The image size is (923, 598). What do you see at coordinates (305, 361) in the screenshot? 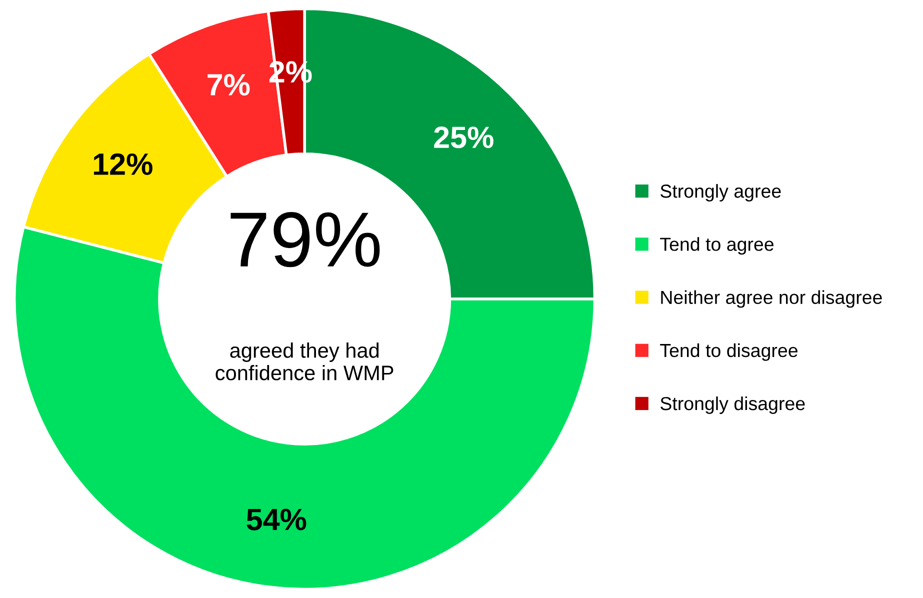
I see `text: agreed they had confidence in WMP` at bounding box center [305, 361].